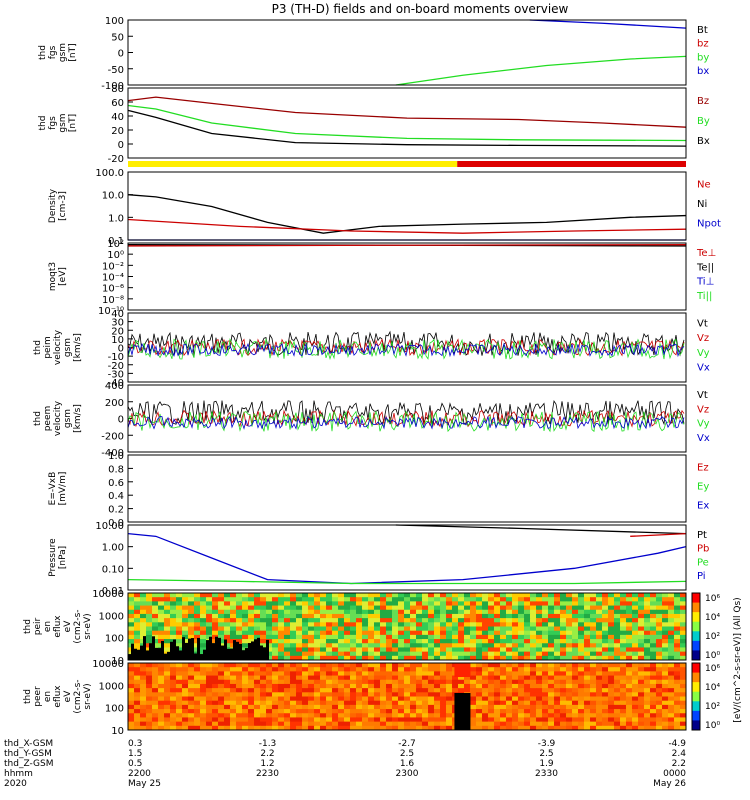 The image size is (750, 800). I want to click on y-tick-label: -40, so click(116, 383).